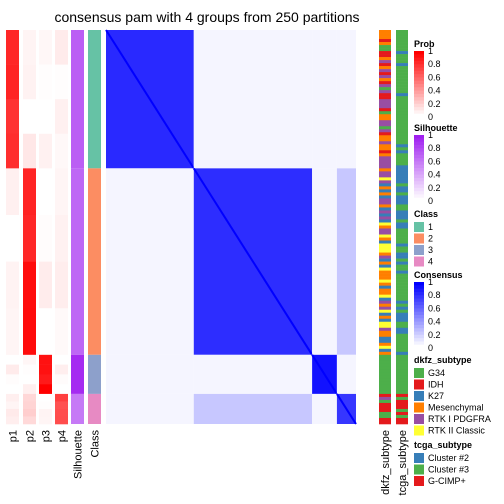 The width and height of the screenshot is (504, 504). I want to click on legend-title: dkfz_subtype, so click(443, 360).